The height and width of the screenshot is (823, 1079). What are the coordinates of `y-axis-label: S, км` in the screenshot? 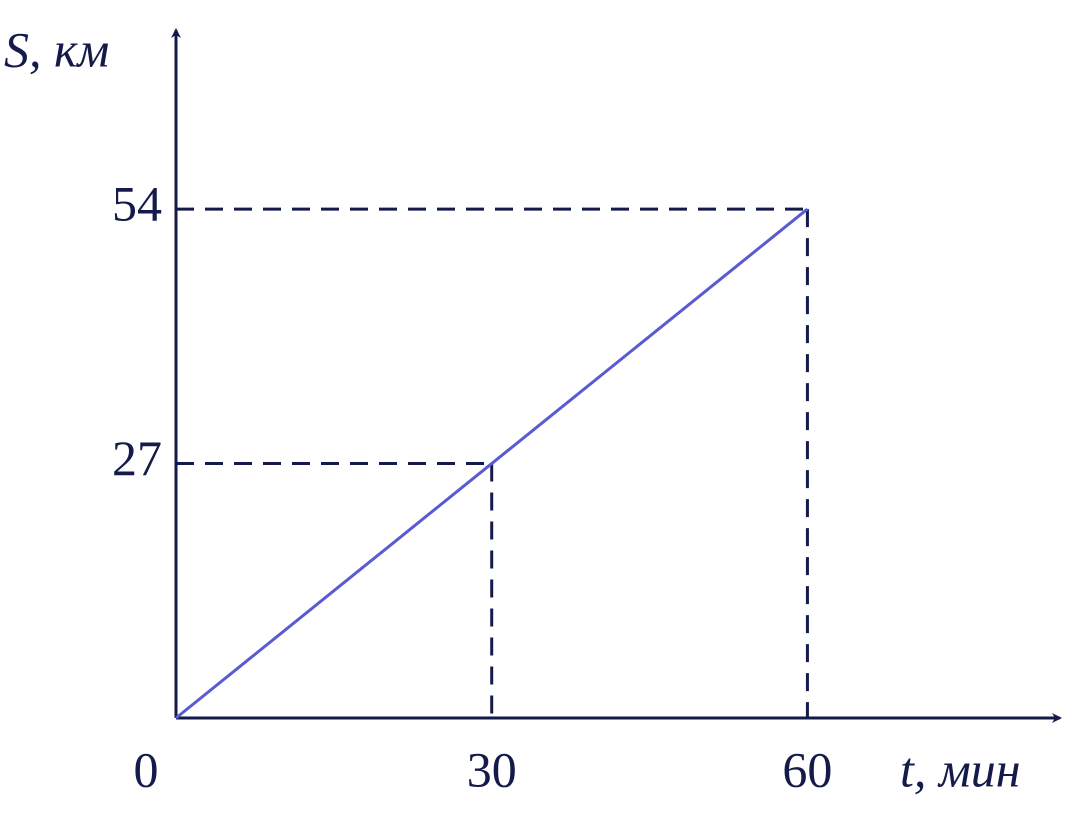 It's located at (56, 49).